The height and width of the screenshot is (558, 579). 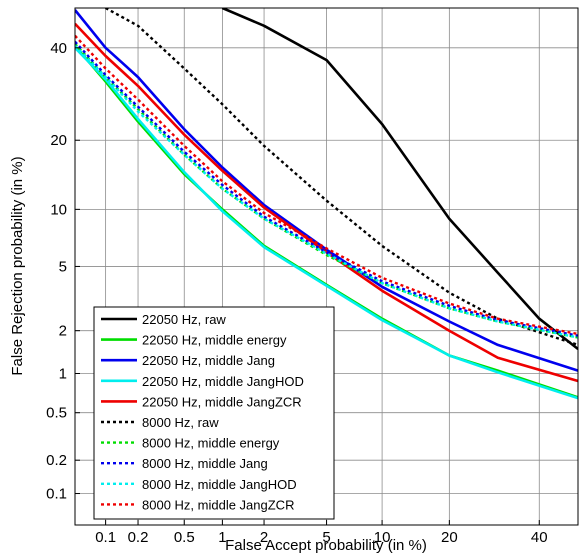 What do you see at coordinates (63, 331) in the screenshot?
I see `y-tick-label: 2` at bounding box center [63, 331].